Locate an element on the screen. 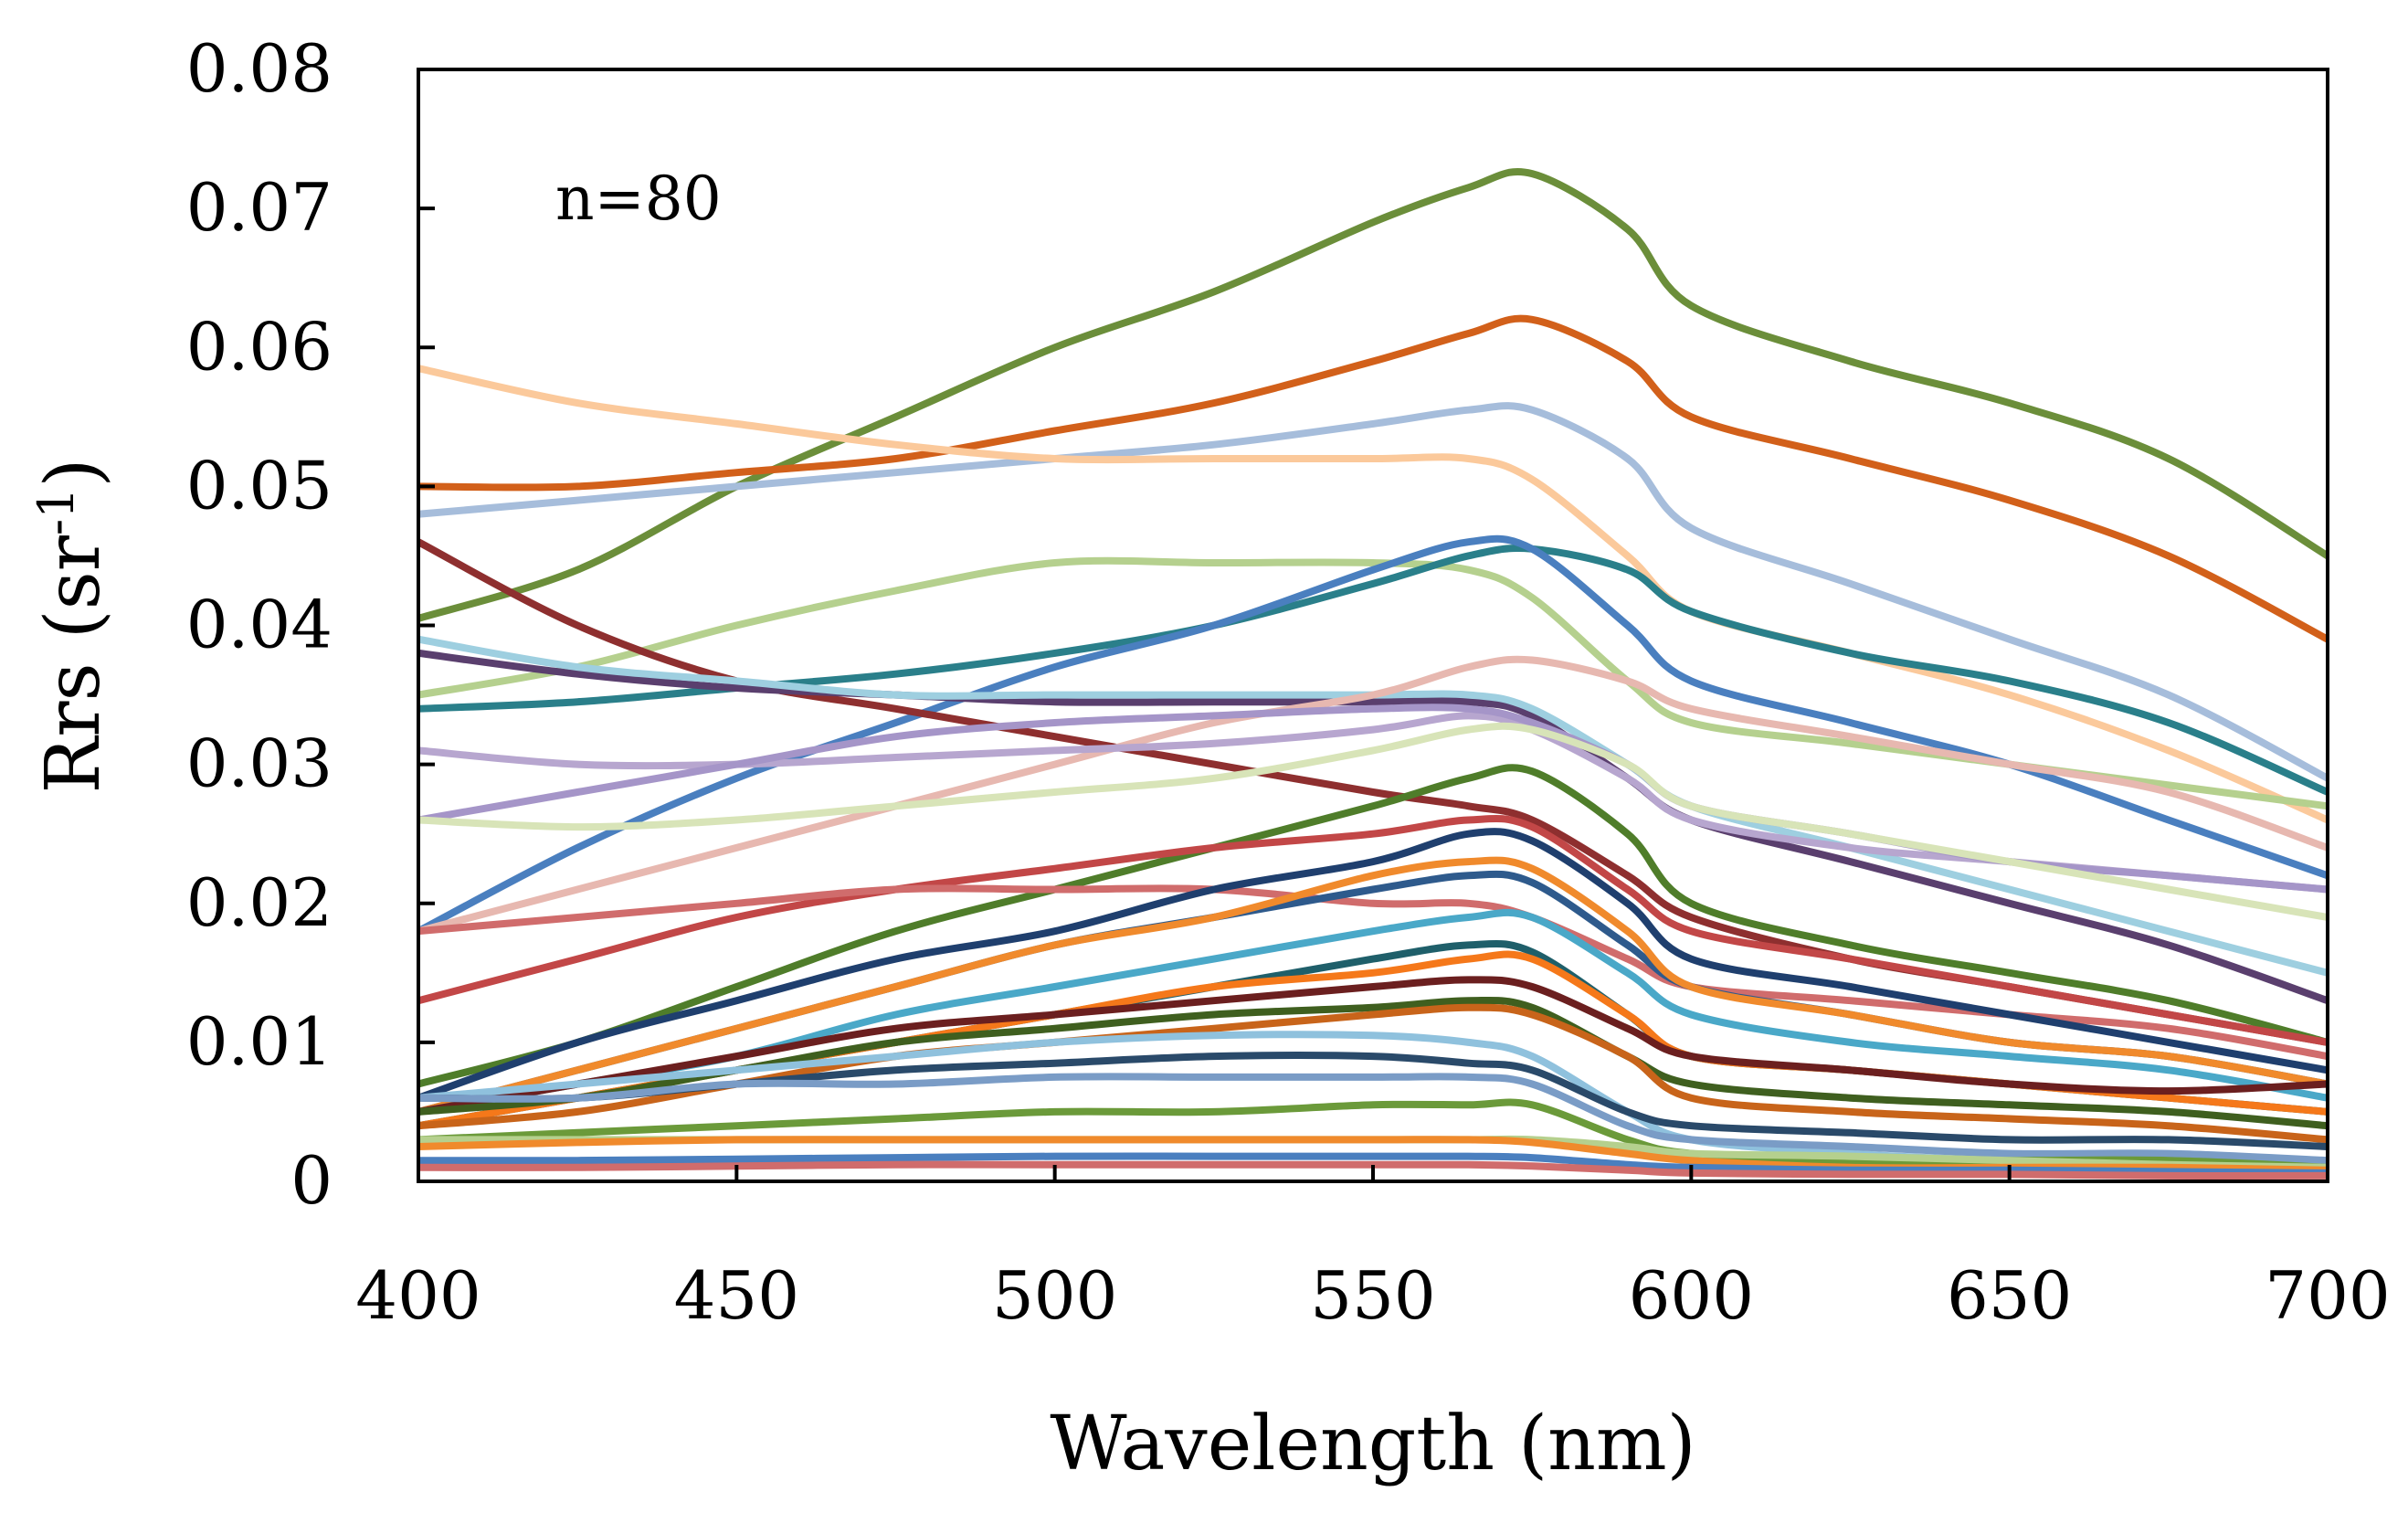  x-axis: 400 450 500 550 600 650 700 is located at coordinates (1373, 1249).